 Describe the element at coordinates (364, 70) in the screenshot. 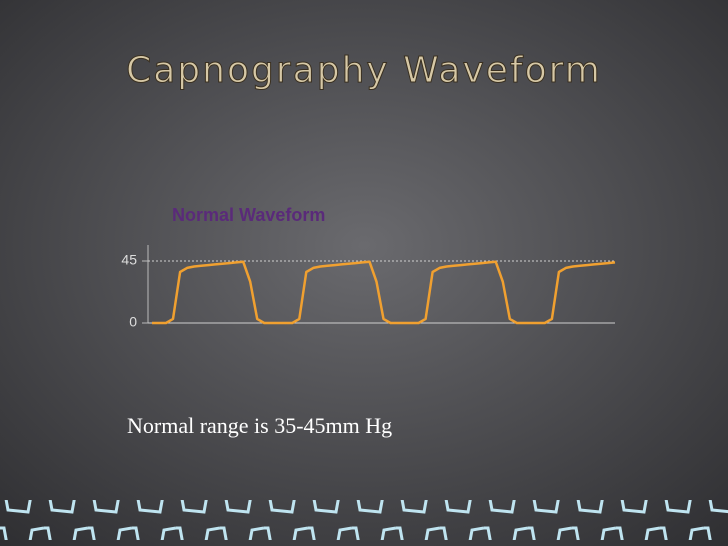

I see `slide-title: Capnography Waveform` at that location.